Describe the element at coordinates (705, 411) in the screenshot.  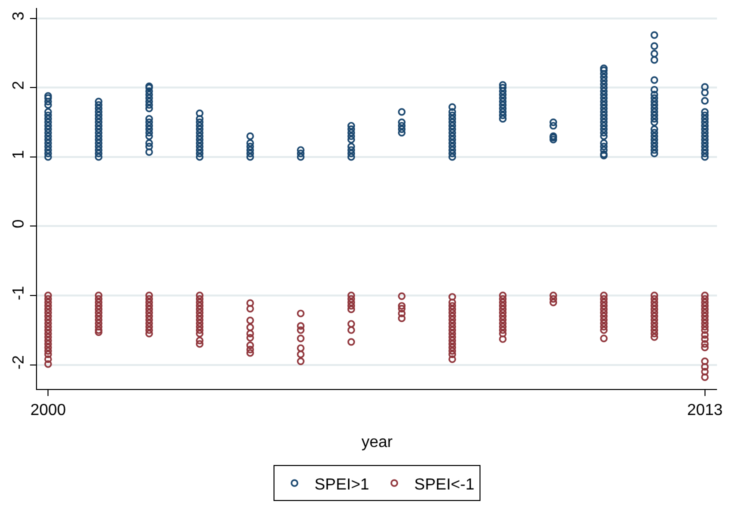
I see `x-tick-label: 2013` at that location.